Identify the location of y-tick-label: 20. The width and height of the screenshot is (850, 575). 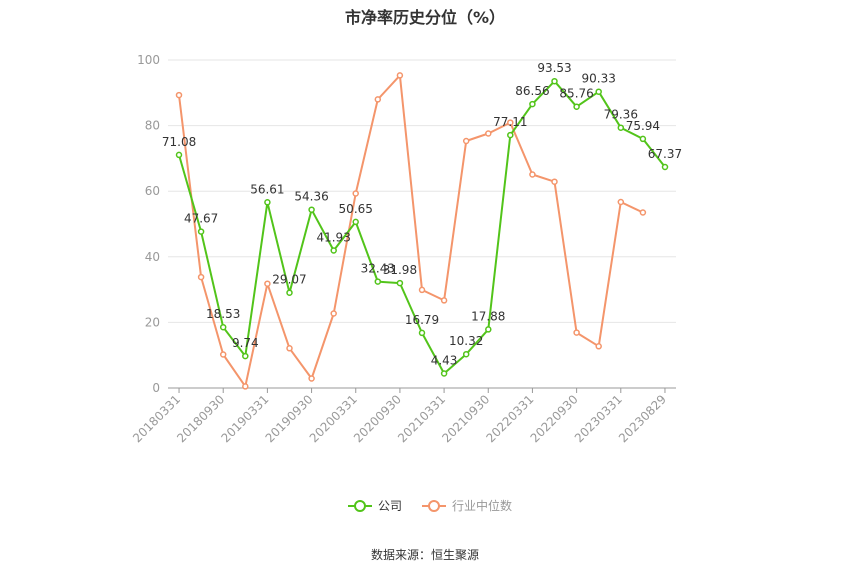
(152, 322).